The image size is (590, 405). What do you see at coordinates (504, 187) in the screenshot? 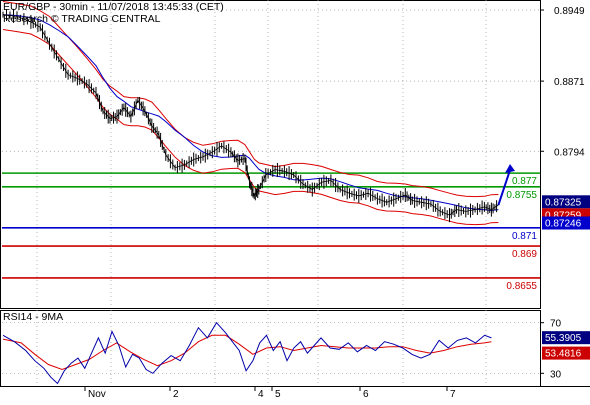
I see `projection-arrow-line` at bounding box center [504, 187].